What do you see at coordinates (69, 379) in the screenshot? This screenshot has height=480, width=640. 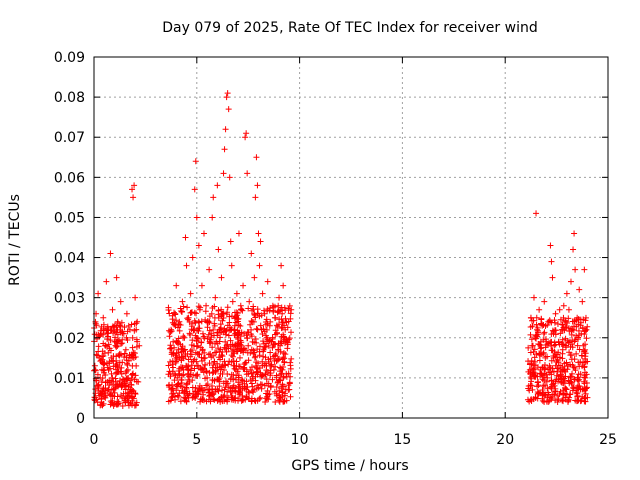 I see `y-tick-label: 0.01` at bounding box center [69, 379].